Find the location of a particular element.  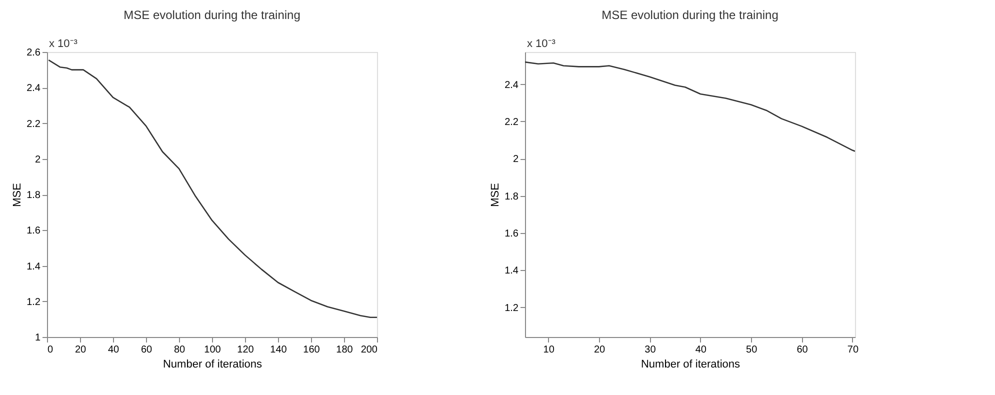

x-tick-label: 70 is located at coordinates (853, 350).